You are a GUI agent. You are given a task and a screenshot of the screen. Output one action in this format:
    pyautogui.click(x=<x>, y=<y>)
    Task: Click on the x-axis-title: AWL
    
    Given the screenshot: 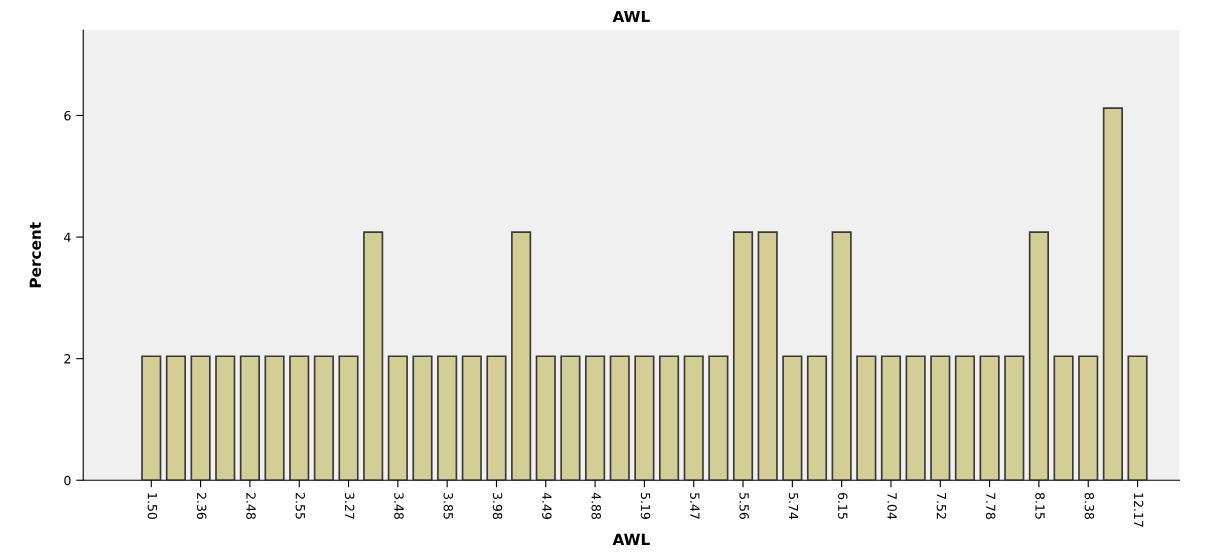 What is the action you would take?
    pyautogui.click(x=631, y=539)
    